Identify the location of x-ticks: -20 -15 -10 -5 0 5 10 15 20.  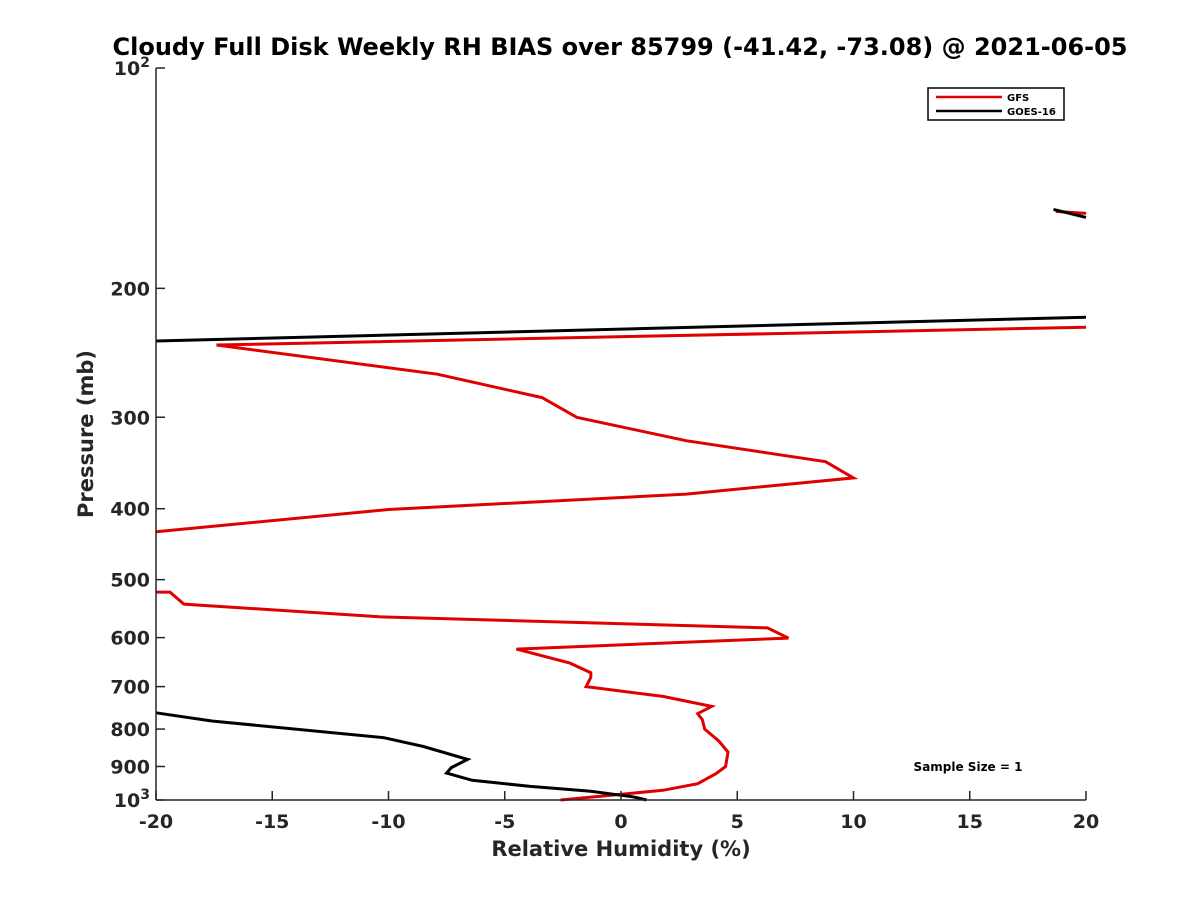
(619, 812).